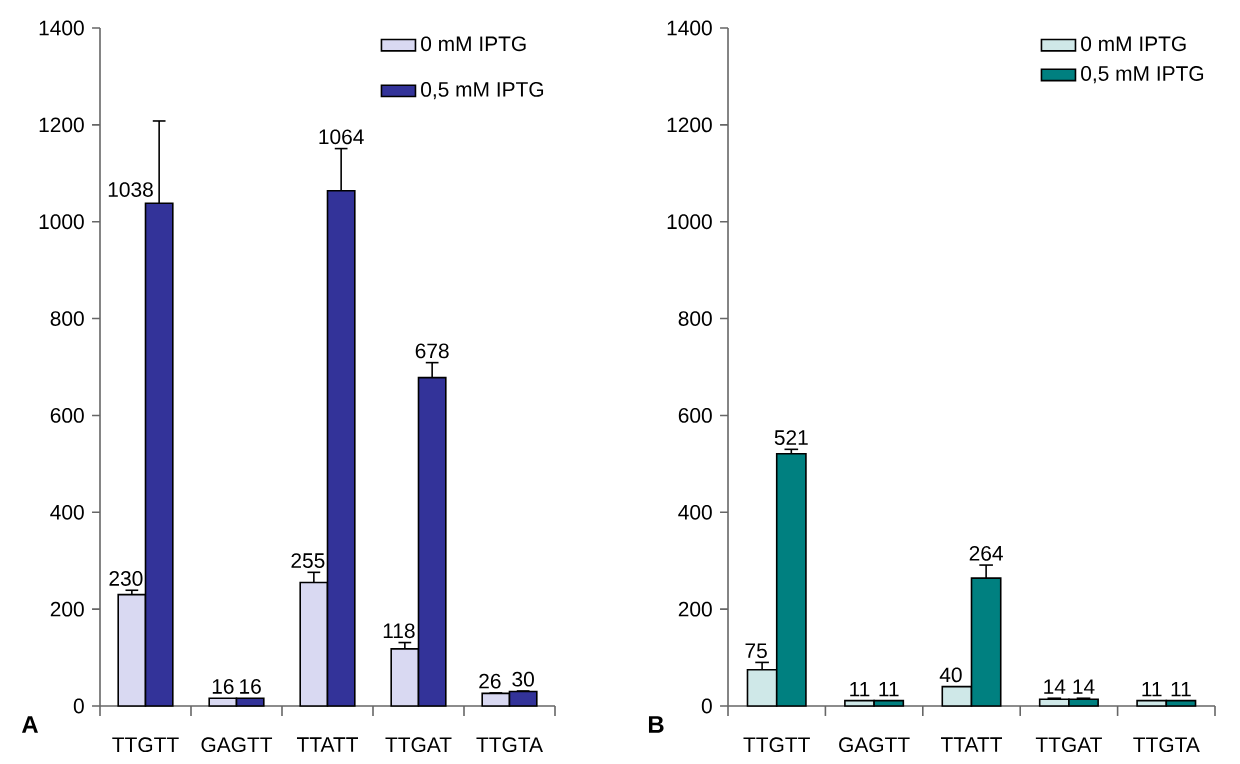 This screenshot has width=1240, height=764. Describe the element at coordinates (126, 578) in the screenshot. I see `data-label: 230` at that location.